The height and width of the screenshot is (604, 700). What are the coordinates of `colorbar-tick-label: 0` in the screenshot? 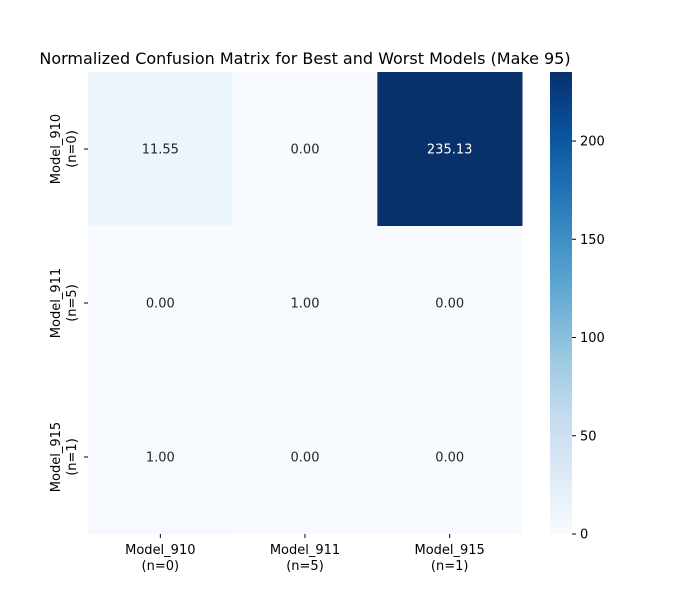 It's located at (584, 535).